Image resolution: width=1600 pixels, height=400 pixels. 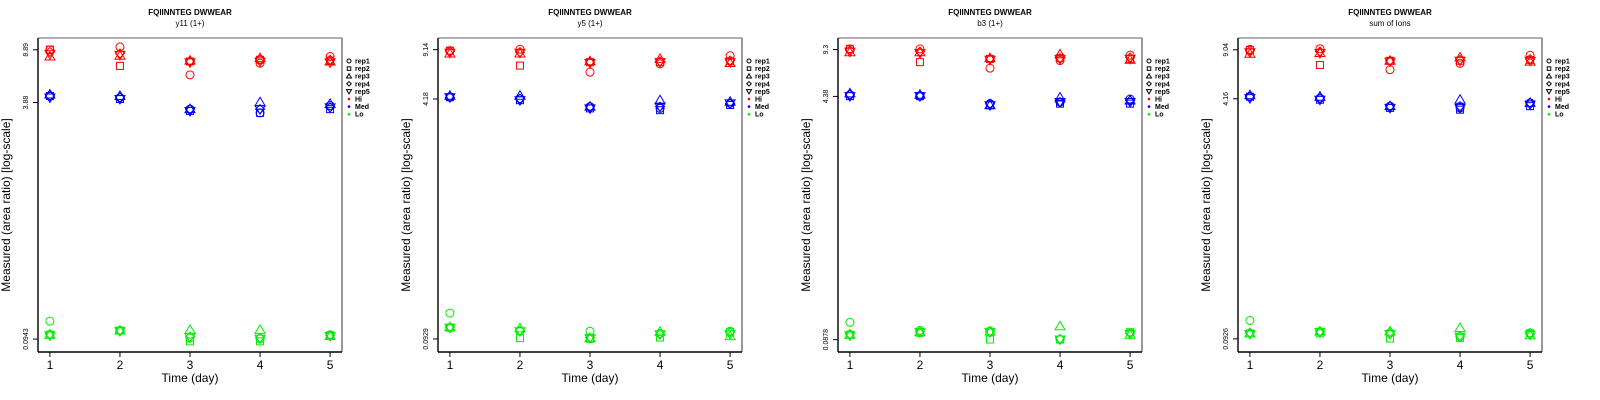 What do you see at coordinates (749, 99) in the screenshot?
I see `legend-hi-dot-icon` at bounding box center [749, 99].